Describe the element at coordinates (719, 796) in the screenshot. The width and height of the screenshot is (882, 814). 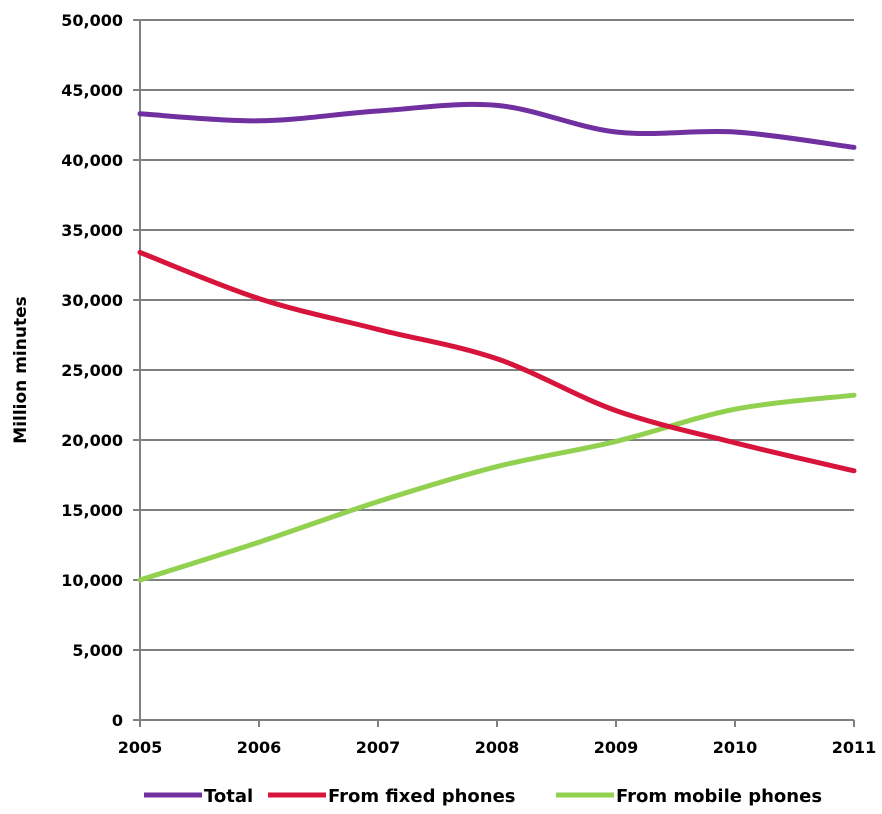
I see `legend-label: From mobile phones` at that location.